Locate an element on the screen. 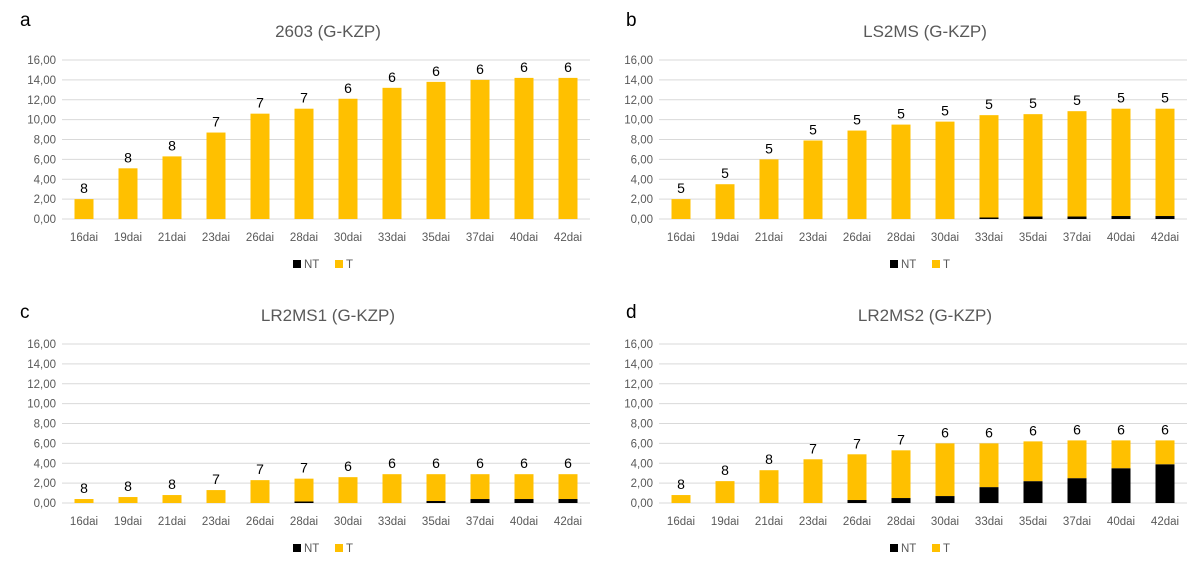 The width and height of the screenshot is (1193, 567). x-tick-label: 42dai is located at coordinates (1165, 522).